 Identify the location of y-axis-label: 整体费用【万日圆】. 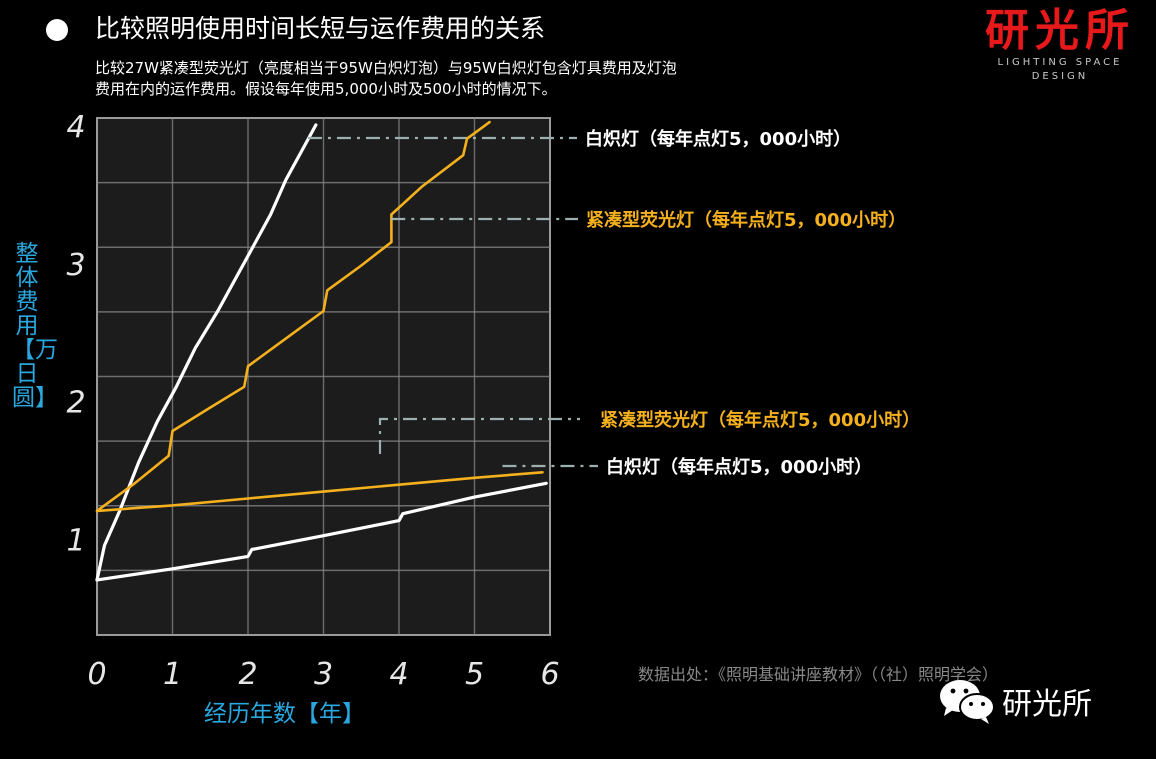
(35, 326).